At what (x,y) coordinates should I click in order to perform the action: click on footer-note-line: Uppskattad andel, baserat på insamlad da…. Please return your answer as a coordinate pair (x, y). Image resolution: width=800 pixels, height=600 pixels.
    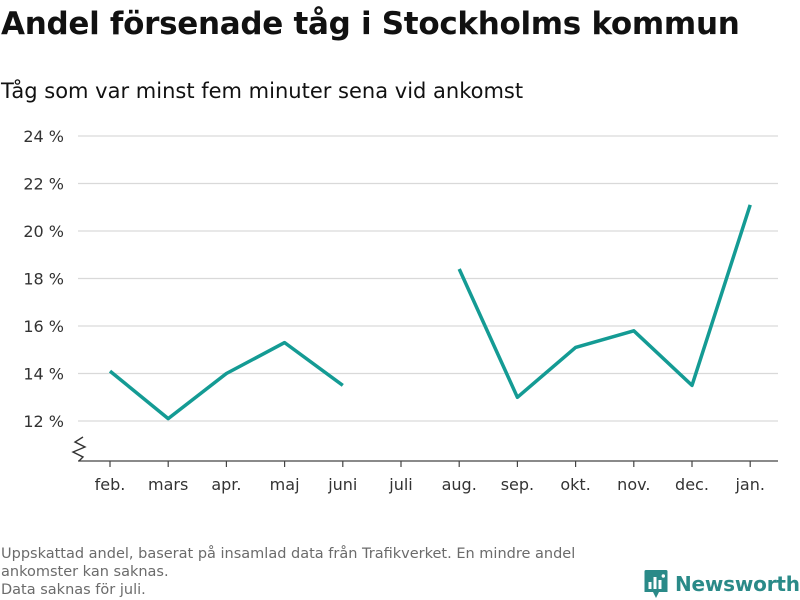
    Looking at the image, I should click on (288, 554).